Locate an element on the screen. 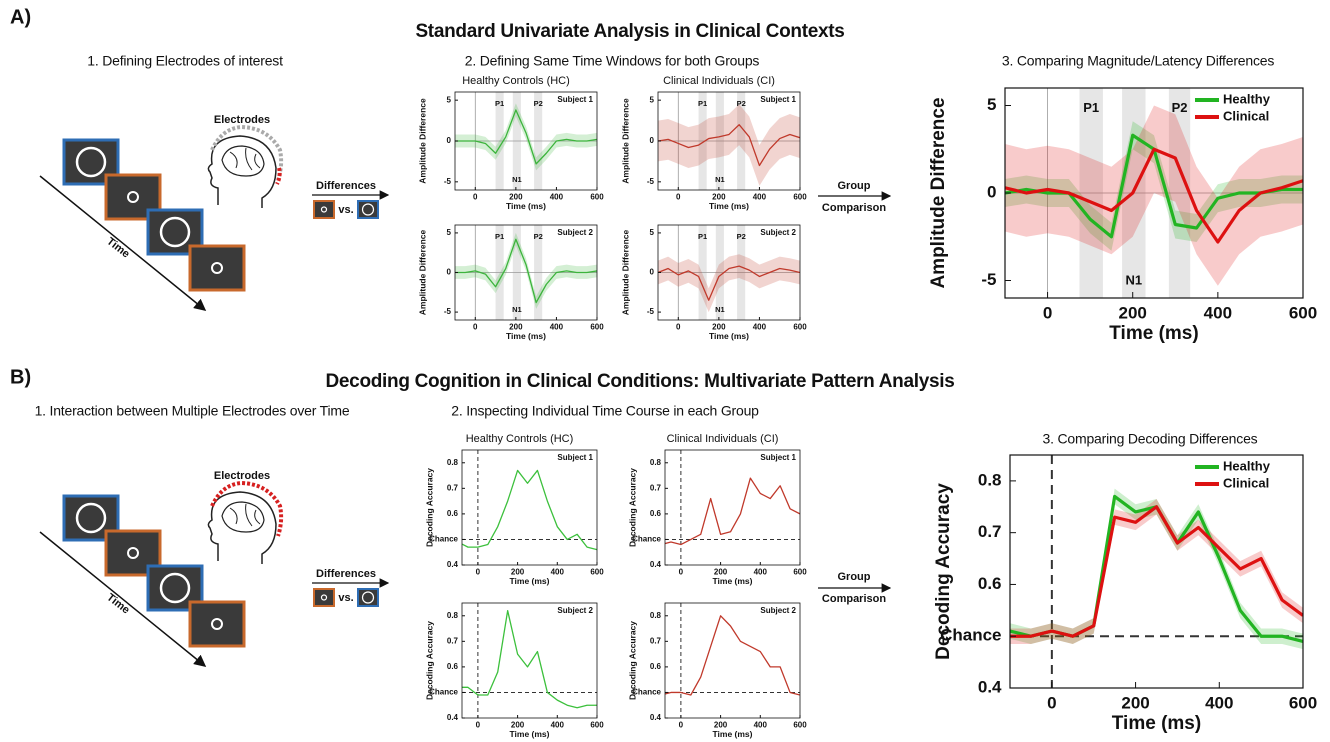  annotation: Subject 1 is located at coordinates (575, 99).